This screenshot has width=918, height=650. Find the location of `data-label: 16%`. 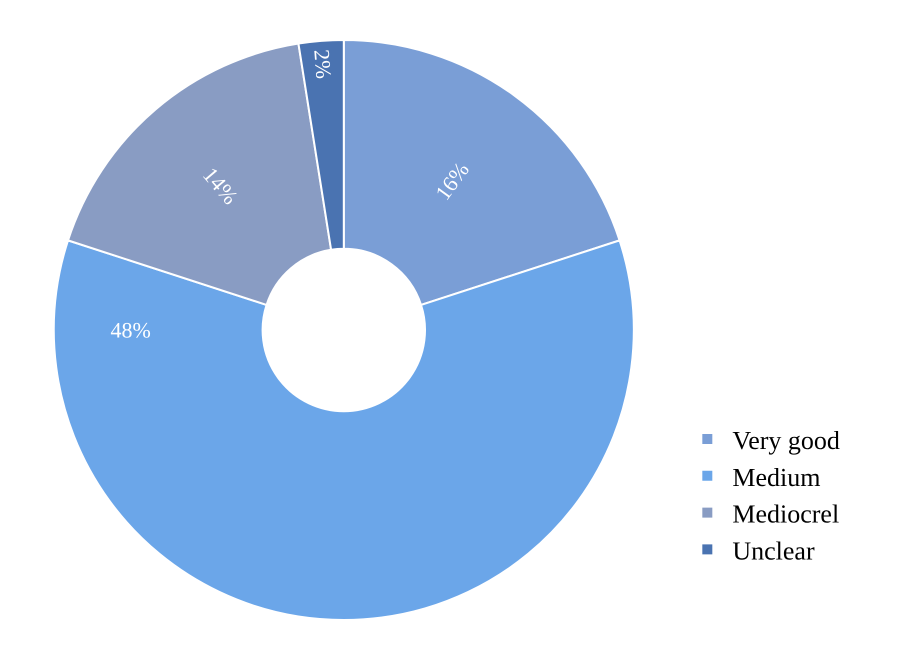

data-label: 16% is located at coordinates (452, 181).